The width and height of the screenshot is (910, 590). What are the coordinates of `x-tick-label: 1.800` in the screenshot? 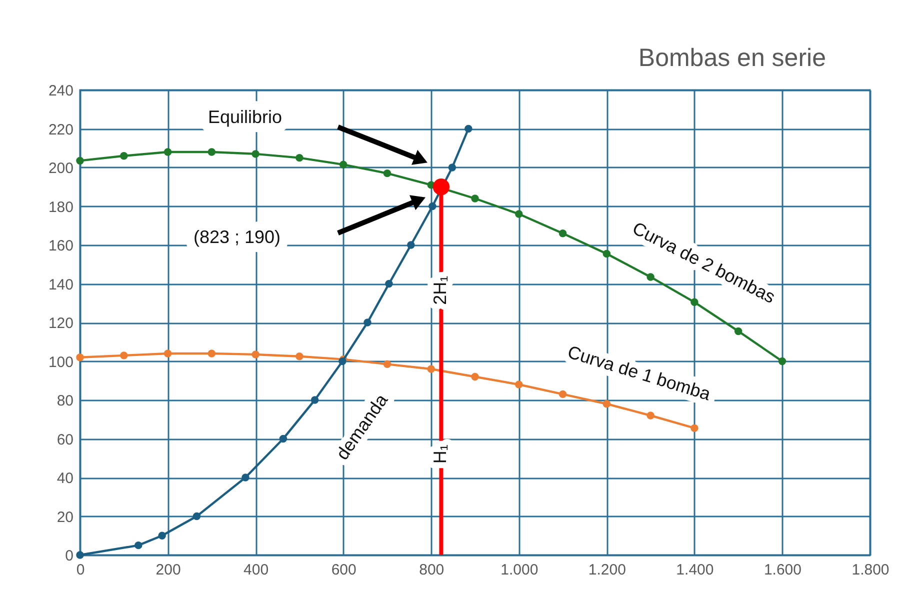 It's located at (871, 570).